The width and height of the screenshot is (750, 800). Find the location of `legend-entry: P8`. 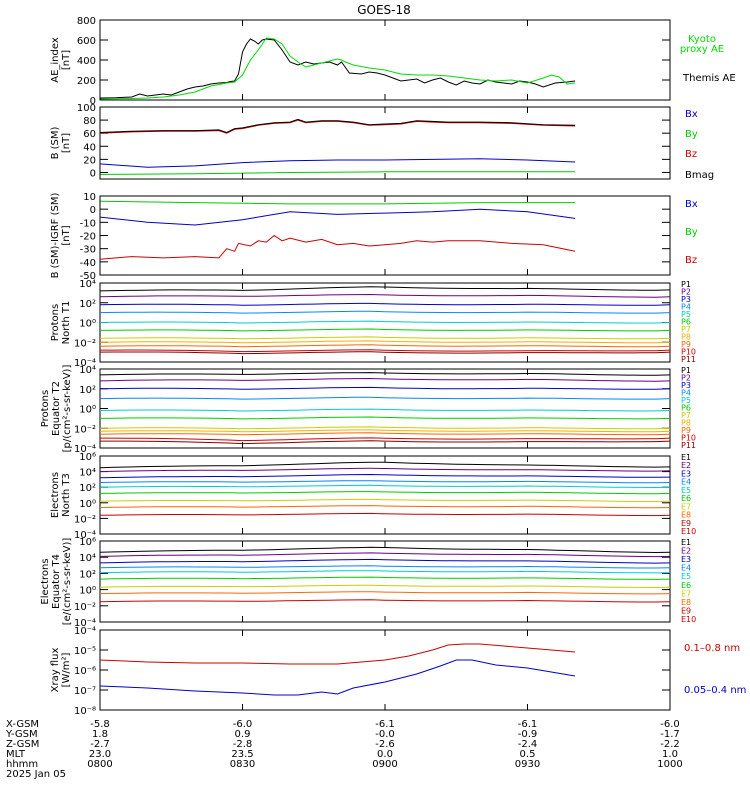

legend-entry: P8 is located at coordinates (686, 423).